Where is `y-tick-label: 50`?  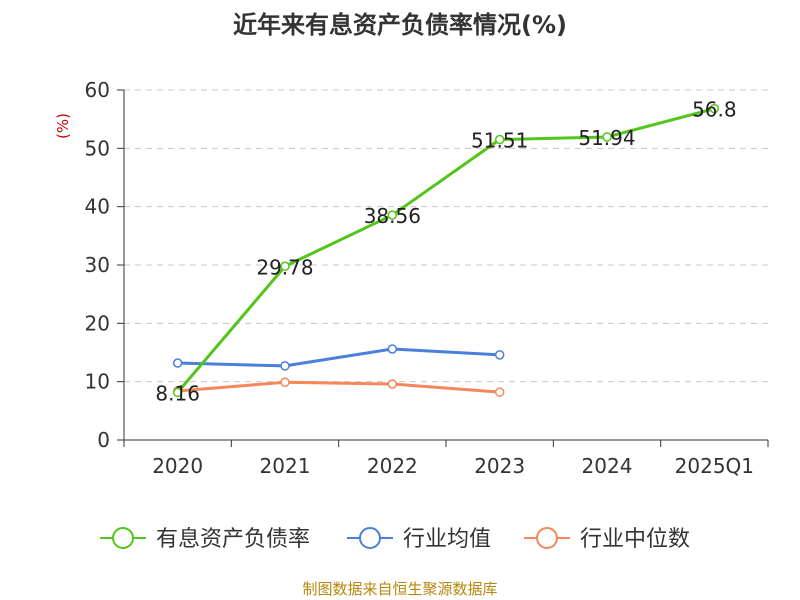
y-tick-label: 50 is located at coordinates (97, 148).